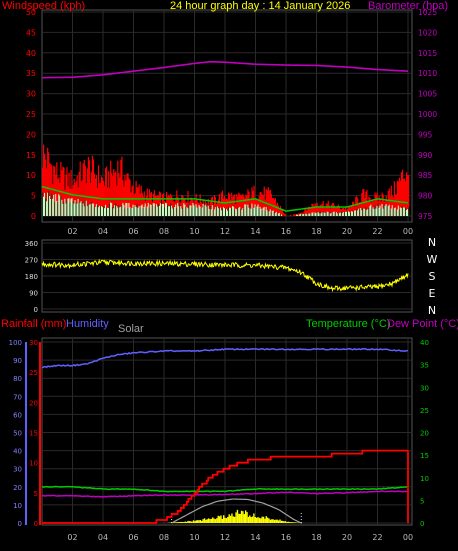  Describe the element at coordinates (131, 329) in the screenshot. I see `solar-label: Solar` at that location.